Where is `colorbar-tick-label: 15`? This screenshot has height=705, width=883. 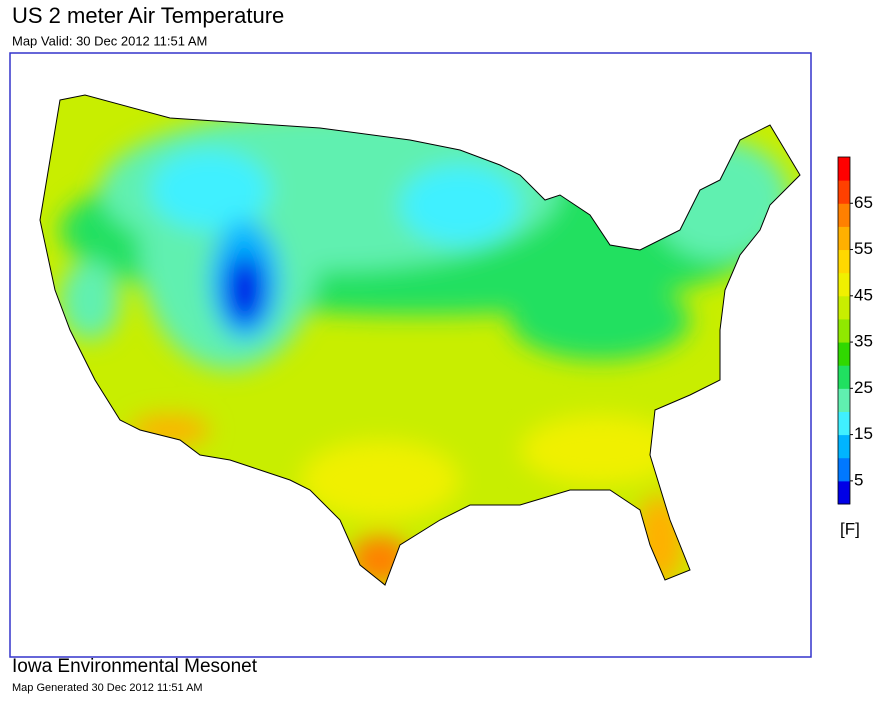
colorbar-tick-label: 15 is located at coordinates (863, 433).